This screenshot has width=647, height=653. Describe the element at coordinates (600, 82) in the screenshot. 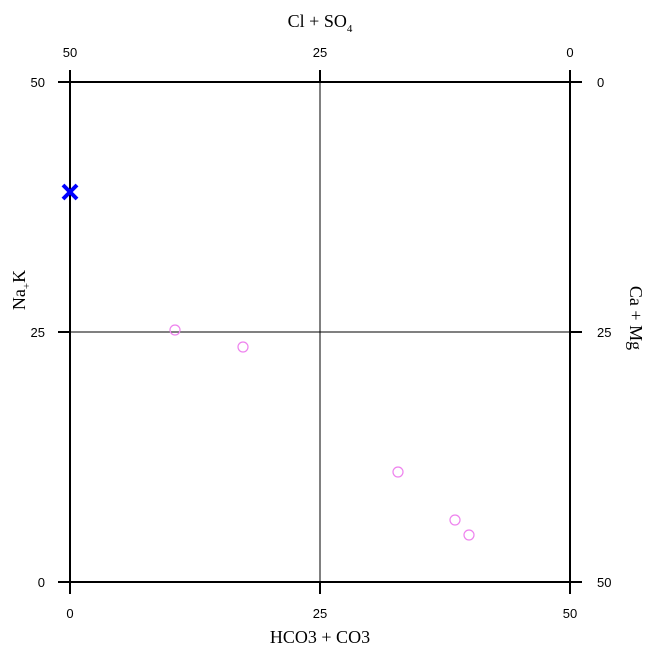

I see `right-tick-label: 0` at that location.